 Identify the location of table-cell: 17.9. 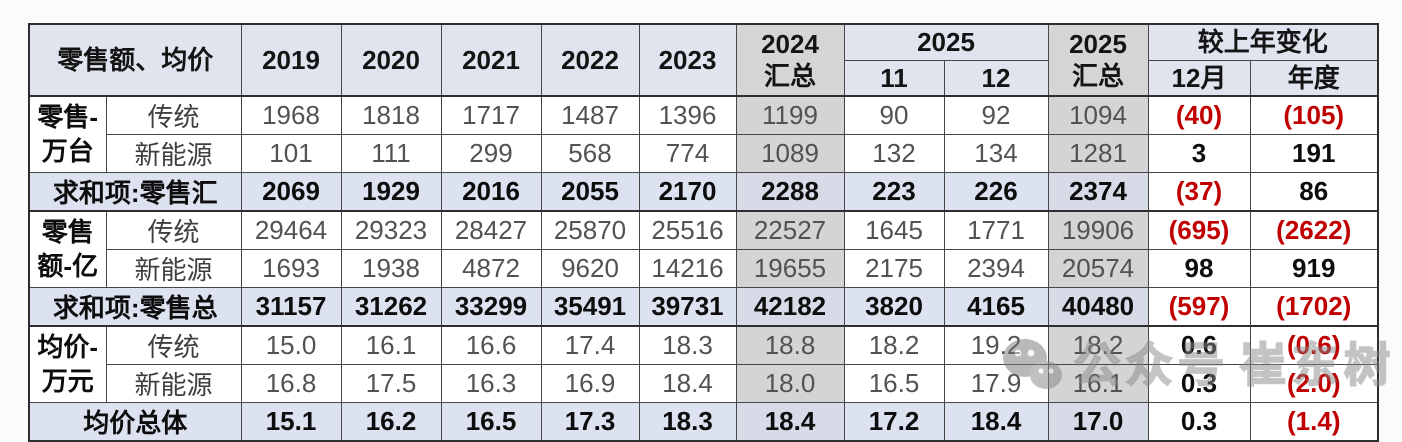
(996, 383).